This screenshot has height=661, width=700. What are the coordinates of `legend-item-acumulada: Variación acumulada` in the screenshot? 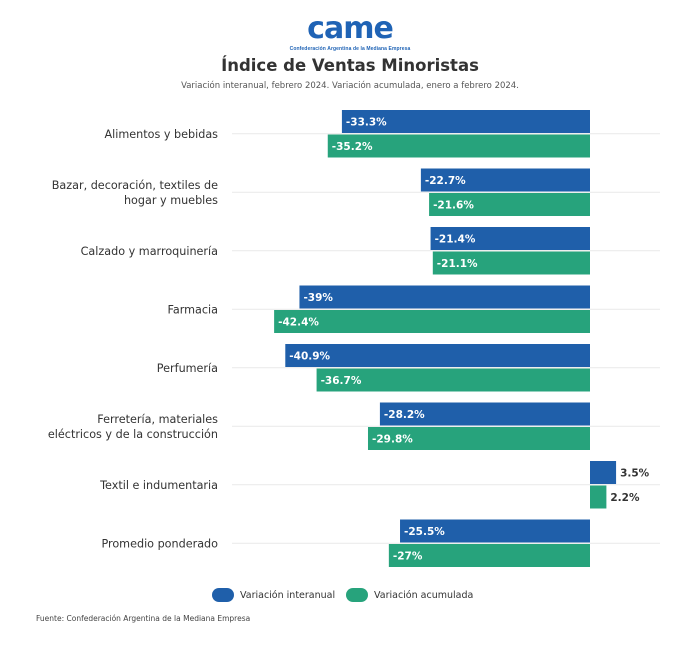 It's located at (409, 595).